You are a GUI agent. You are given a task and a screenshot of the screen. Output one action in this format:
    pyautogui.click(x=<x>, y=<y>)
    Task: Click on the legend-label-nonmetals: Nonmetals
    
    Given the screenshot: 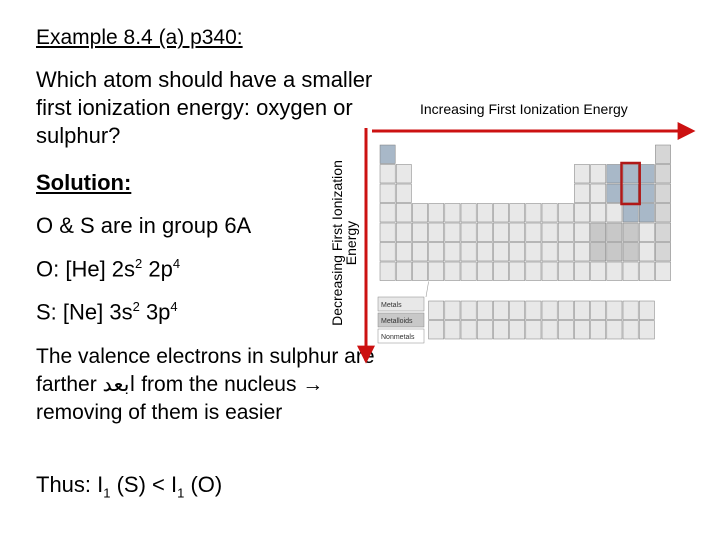 What is the action you would take?
    pyautogui.click(x=398, y=337)
    